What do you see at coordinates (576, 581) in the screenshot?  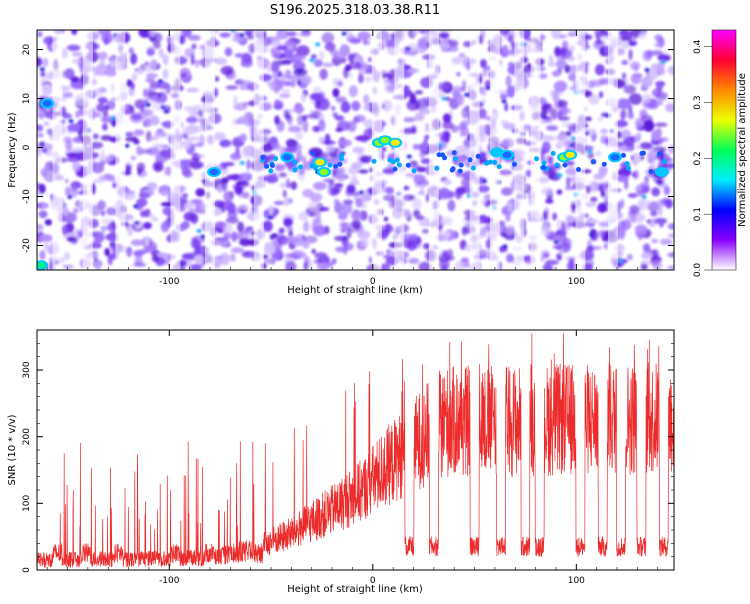 I see `snr-x-tick-label: 100` at bounding box center [576, 581].